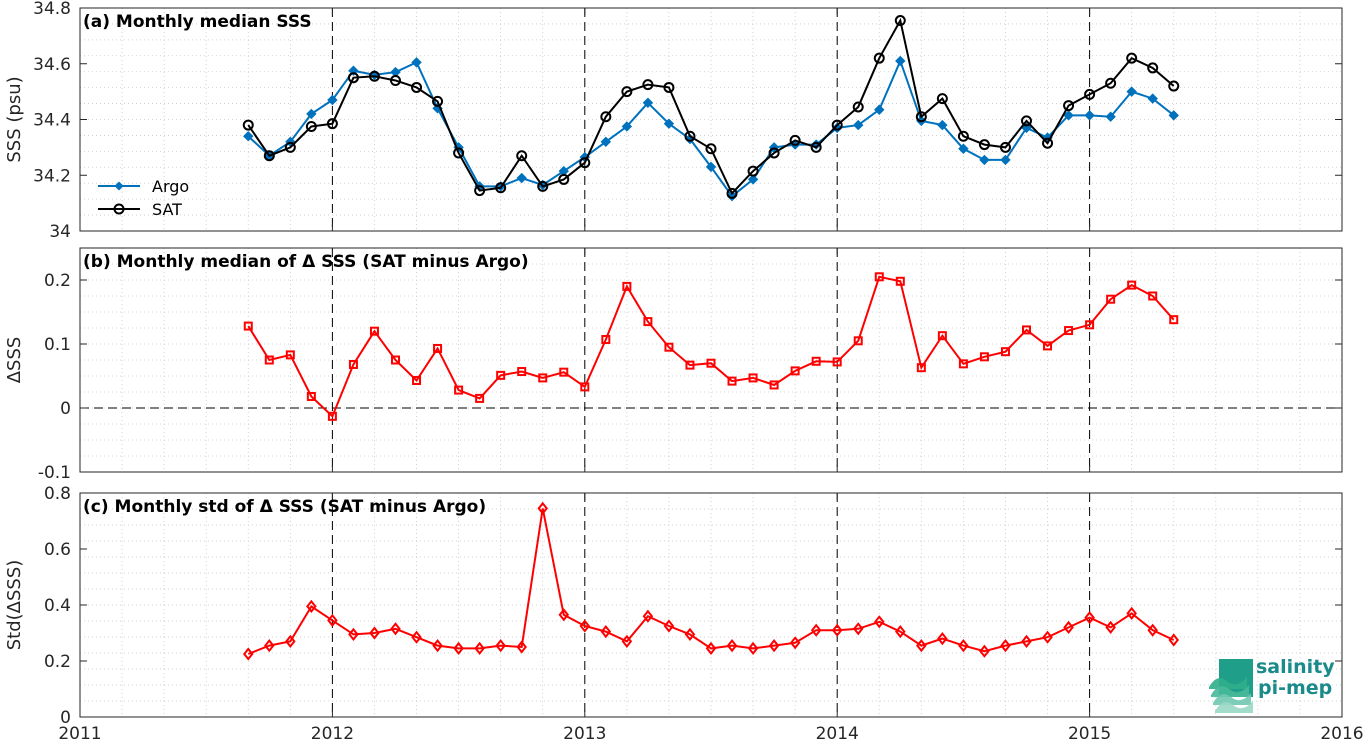 The width and height of the screenshot is (1368, 745). I want to click on y-tick-label: 34.6, so click(52, 65).